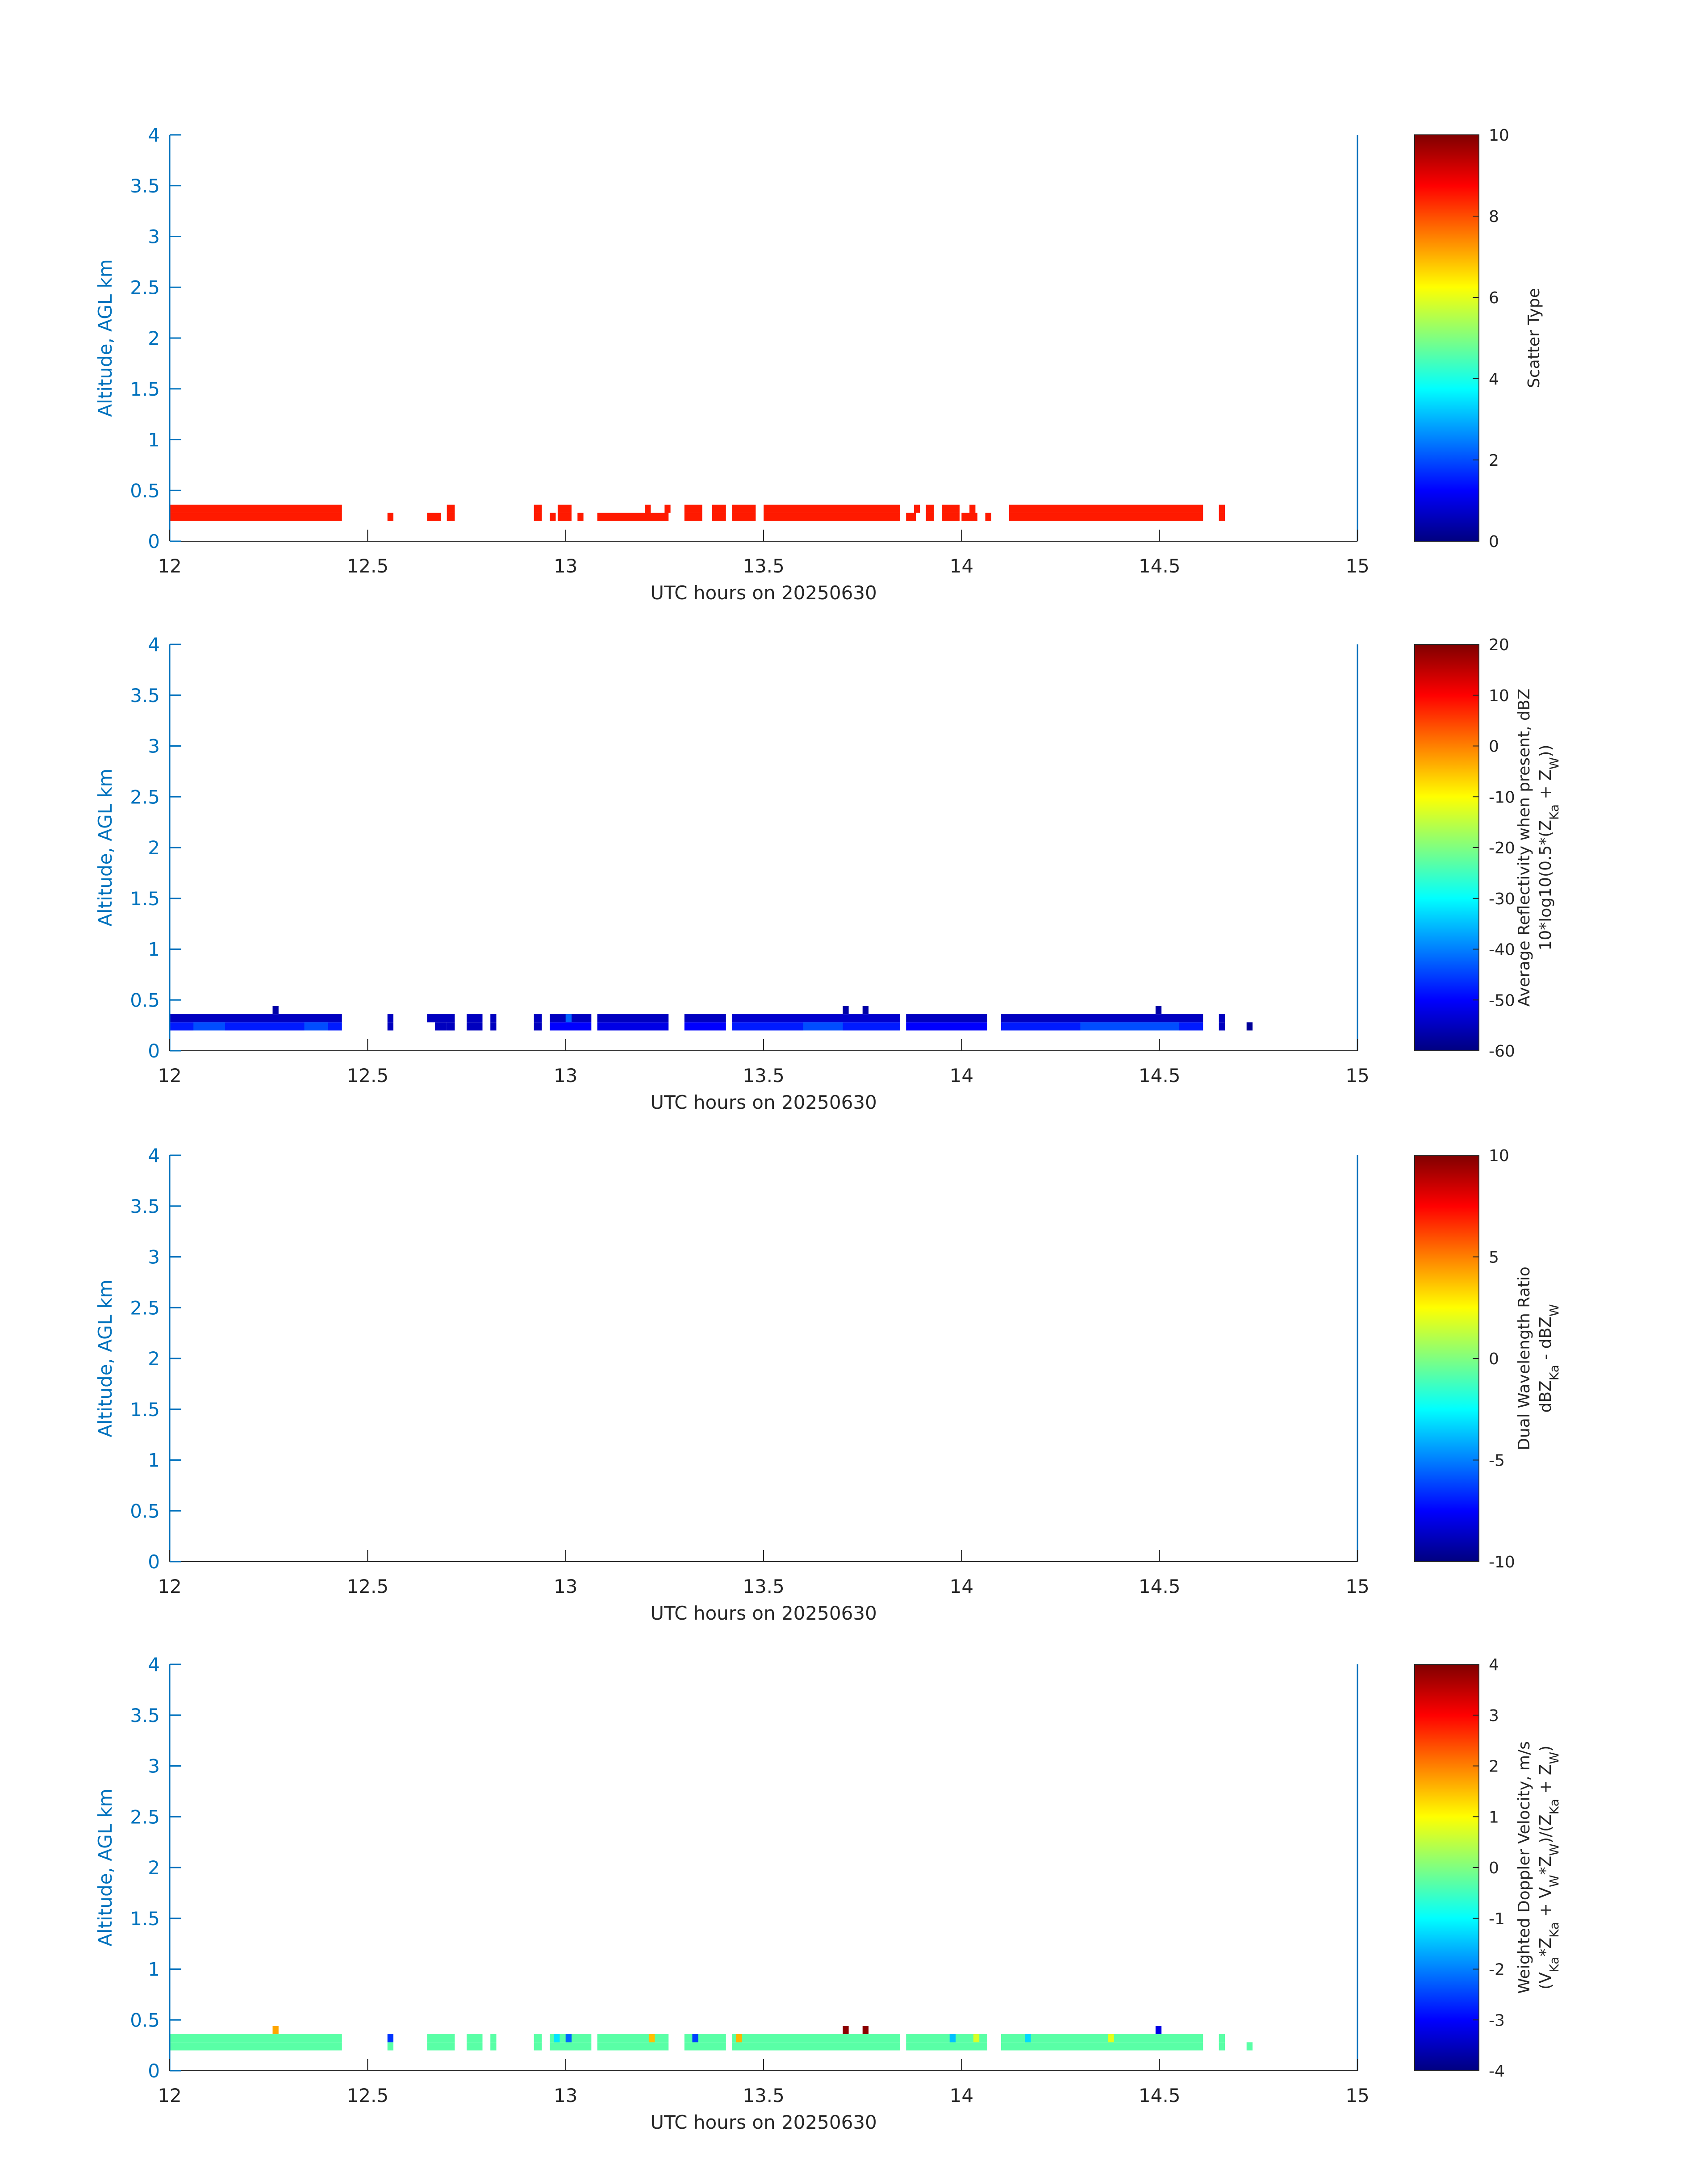  I want to click on colorbar-tick-label: -2, so click(1497, 1970).